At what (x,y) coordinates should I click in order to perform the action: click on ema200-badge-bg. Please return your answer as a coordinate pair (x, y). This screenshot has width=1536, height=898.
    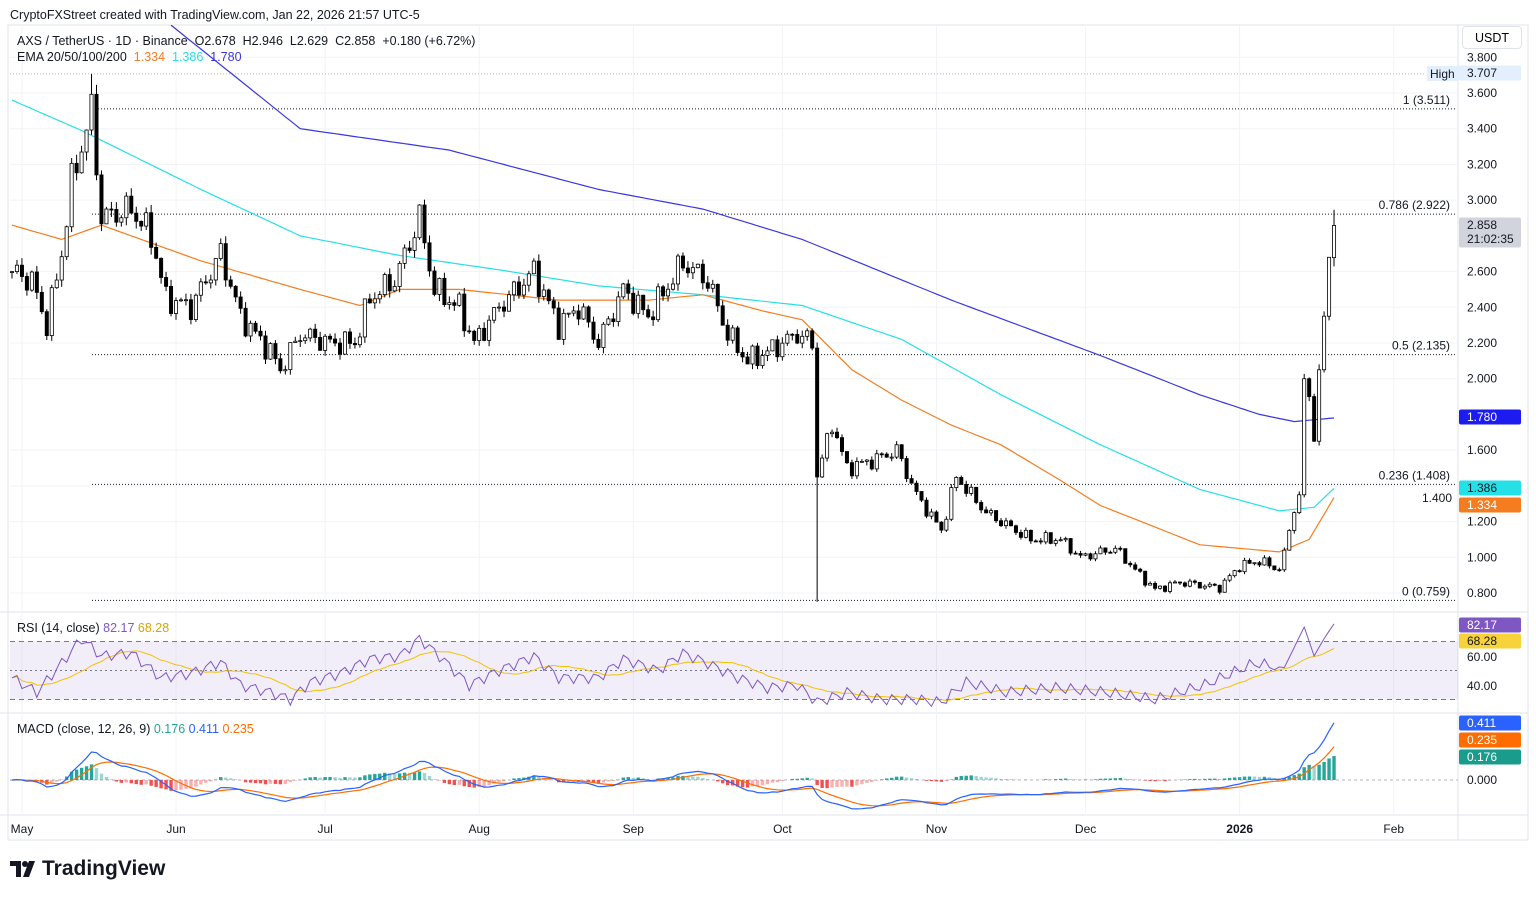
    Looking at the image, I should click on (1490, 417).